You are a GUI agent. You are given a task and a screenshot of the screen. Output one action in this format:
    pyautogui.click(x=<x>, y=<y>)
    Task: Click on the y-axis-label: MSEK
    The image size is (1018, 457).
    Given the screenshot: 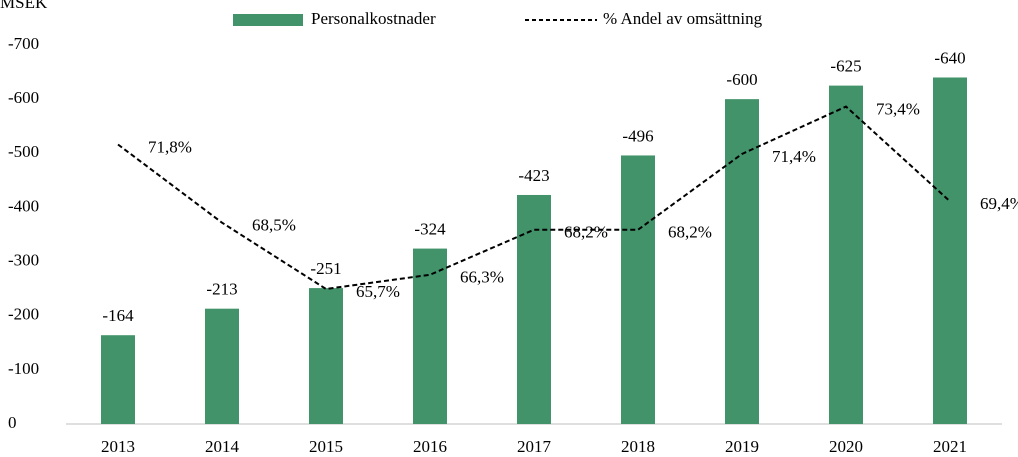 What is the action you would take?
    pyautogui.click(x=24, y=6)
    